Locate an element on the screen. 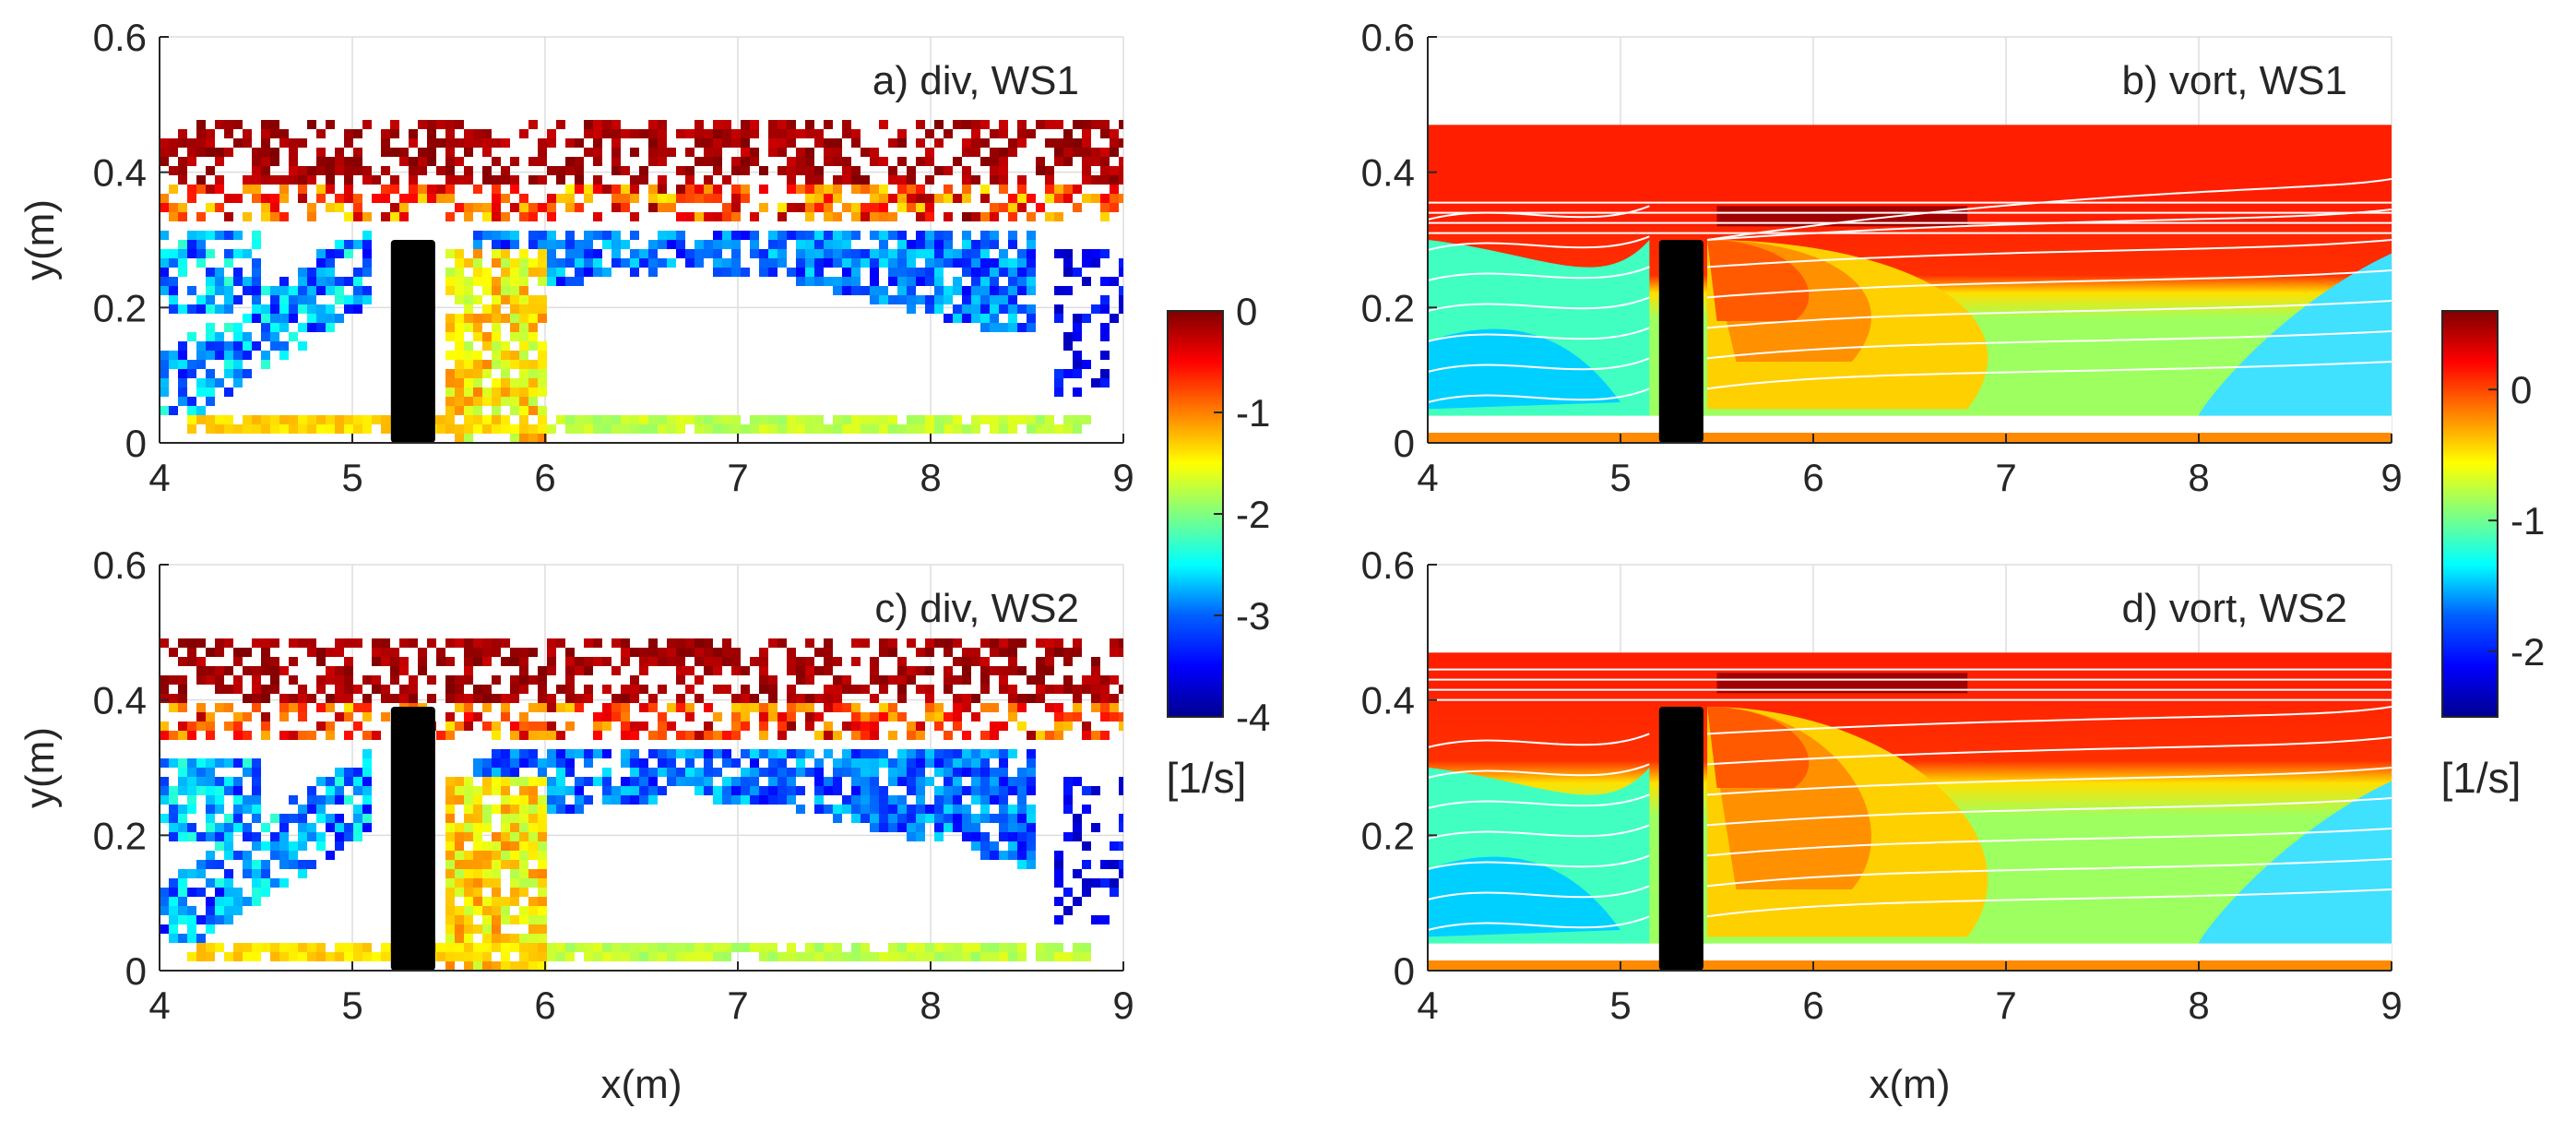 This screenshot has height=1121, width=2576. y-tick-label: 0 is located at coordinates (136, 444).